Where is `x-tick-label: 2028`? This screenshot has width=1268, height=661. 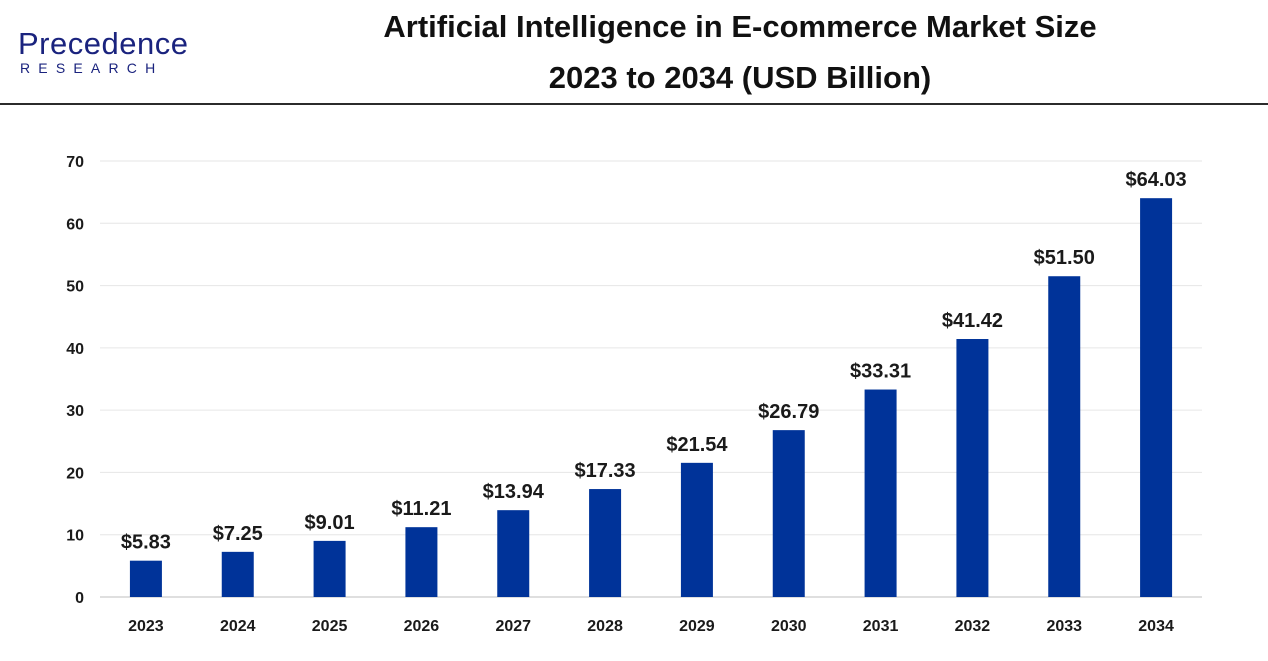 x-tick-label: 2028 is located at coordinates (605, 626).